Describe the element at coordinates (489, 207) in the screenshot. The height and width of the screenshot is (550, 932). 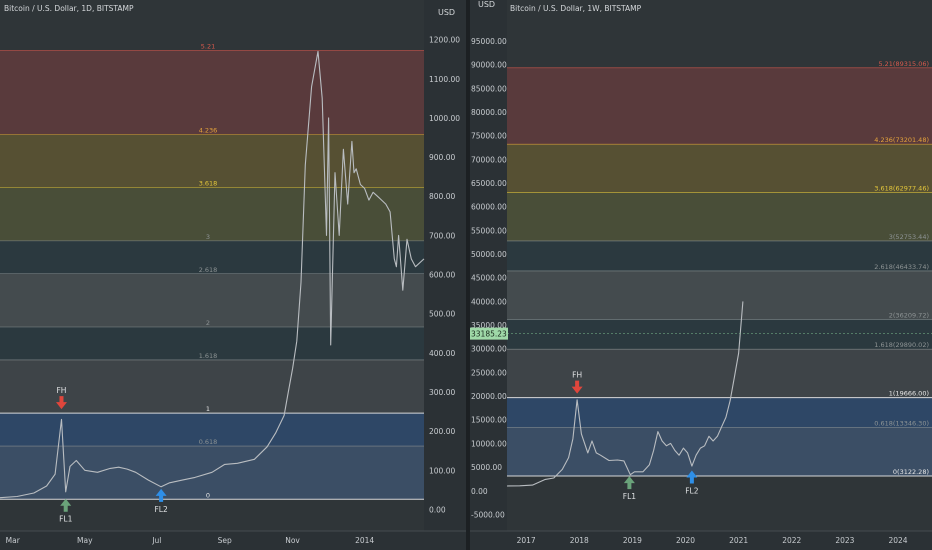
I see `y-tick-label: 60000.00` at that location.